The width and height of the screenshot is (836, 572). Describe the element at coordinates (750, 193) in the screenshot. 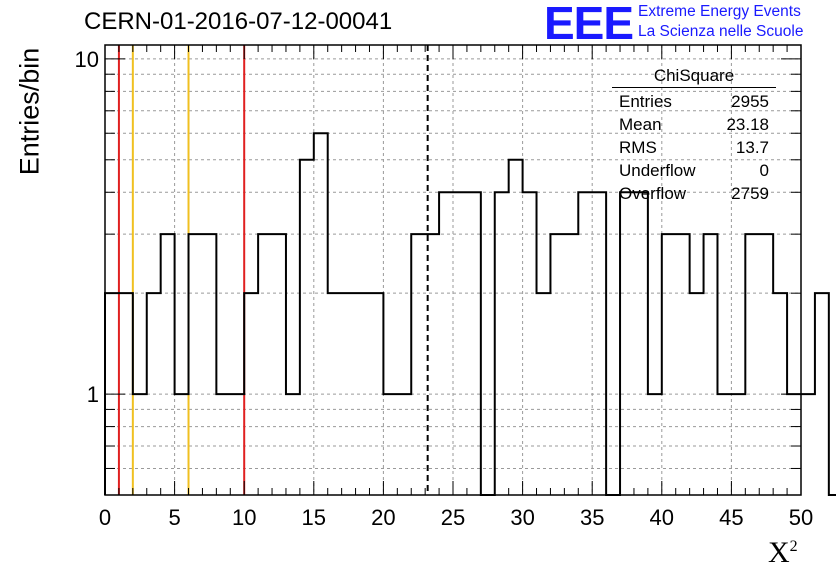

I see `stats-value: 2759` at that location.